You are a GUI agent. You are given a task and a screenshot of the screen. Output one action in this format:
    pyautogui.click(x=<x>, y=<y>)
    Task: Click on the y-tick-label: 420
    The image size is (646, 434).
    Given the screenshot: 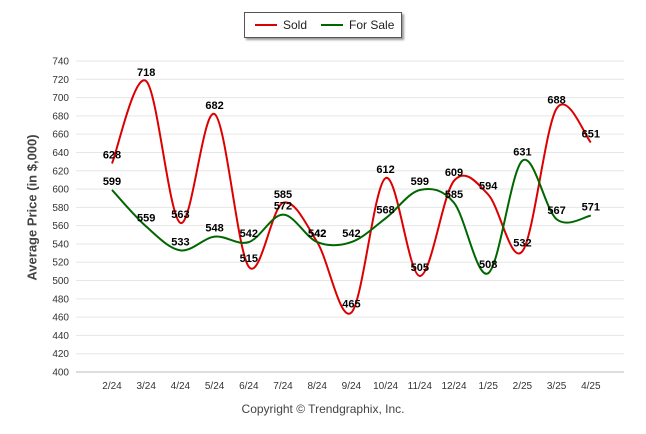 What is the action you would take?
    pyautogui.click(x=60, y=354)
    